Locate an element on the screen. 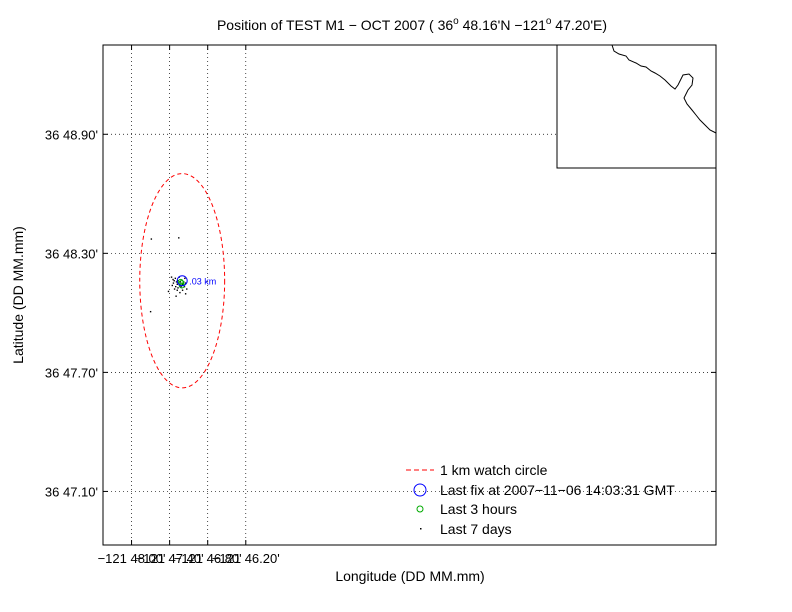 This screenshot has height=612, width=792. y-tick-label: 36 48.30' is located at coordinates (71, 253).